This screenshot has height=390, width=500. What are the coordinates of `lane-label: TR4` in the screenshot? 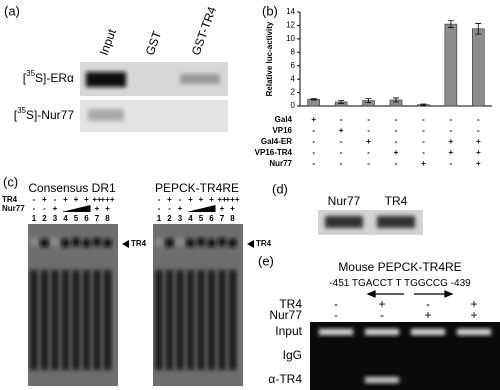 It's located at (396, 201).